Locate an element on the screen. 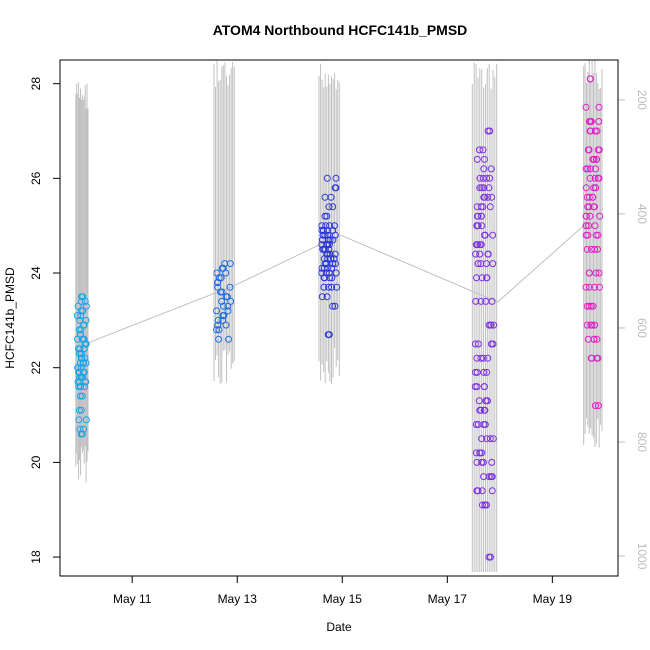 The image size is (650, 650). y2-tick-label-3: 800 is located at coordinates (642, 442).